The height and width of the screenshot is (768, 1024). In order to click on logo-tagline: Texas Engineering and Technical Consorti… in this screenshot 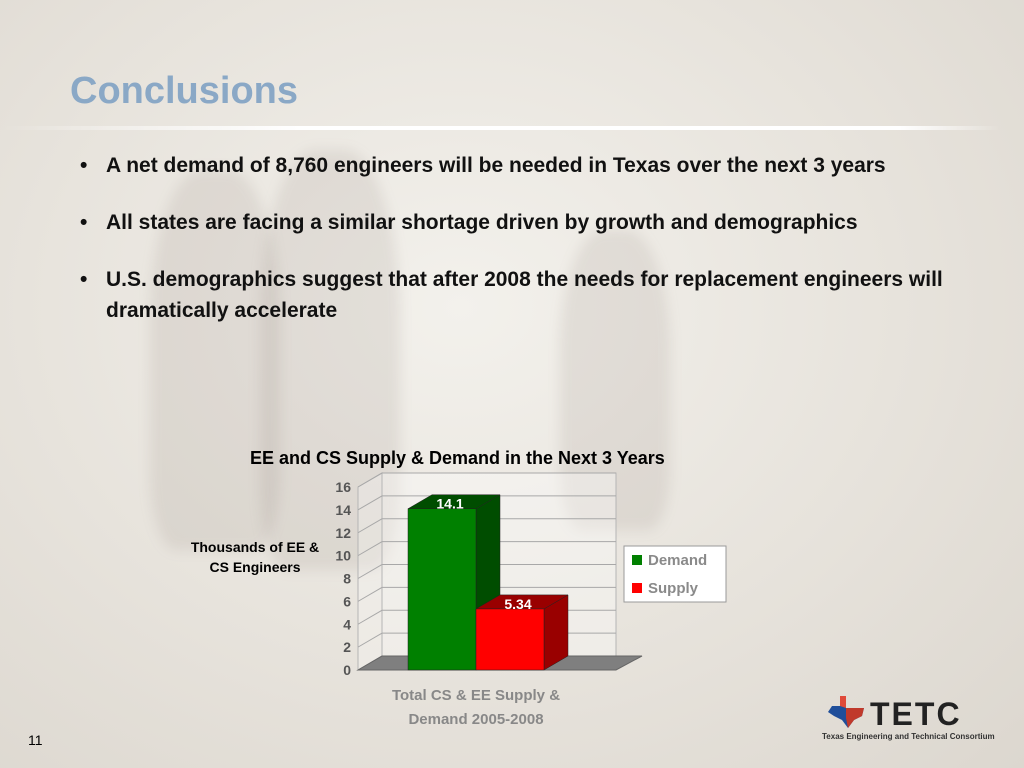, I will do `click(908, 736)`.